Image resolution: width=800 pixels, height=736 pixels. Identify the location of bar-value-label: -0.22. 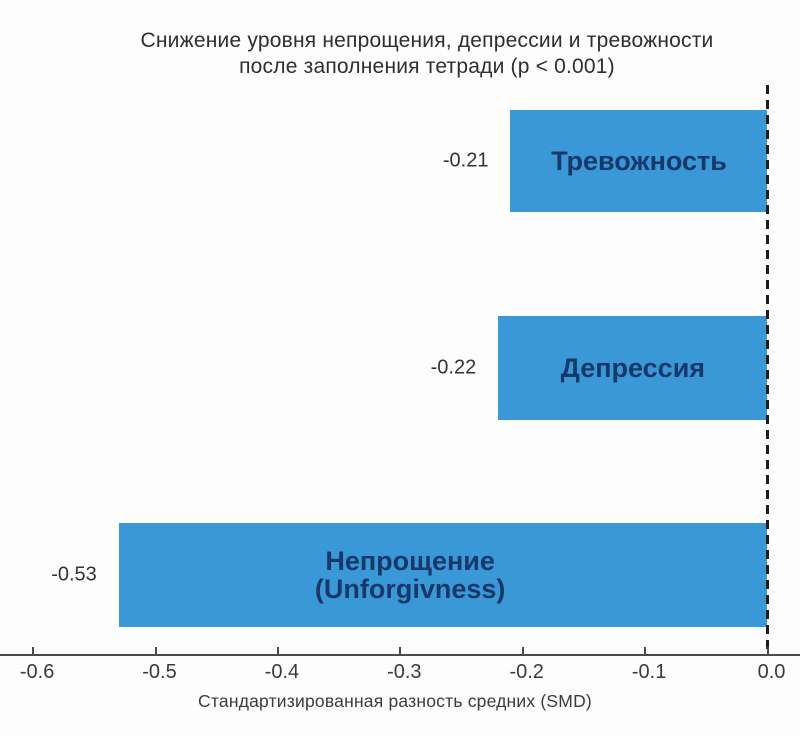
(453, 367).